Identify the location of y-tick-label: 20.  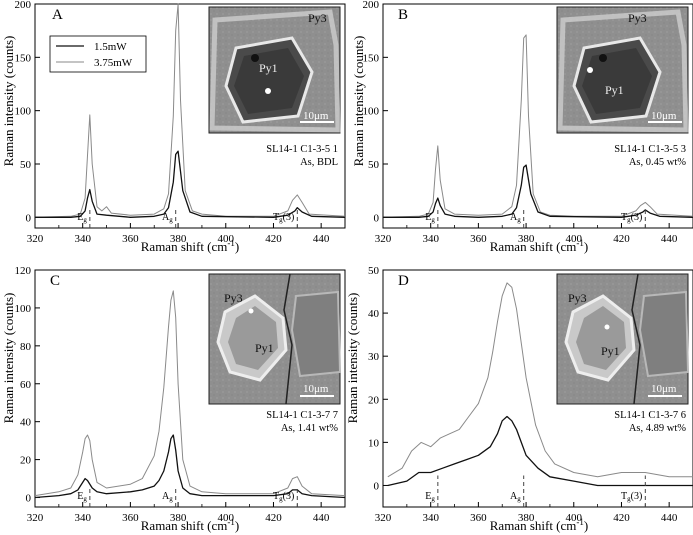
(26, 461).